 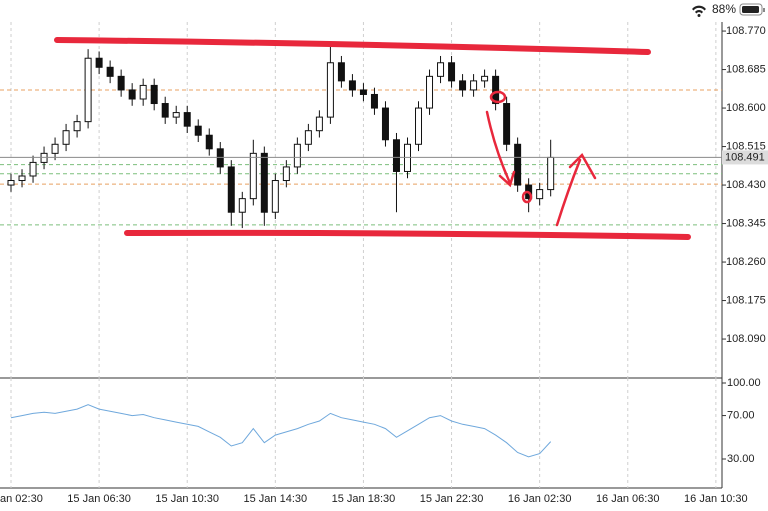 I want to click on x-tick-label: 15 Jan 06:30, so click(x=99, y=499).